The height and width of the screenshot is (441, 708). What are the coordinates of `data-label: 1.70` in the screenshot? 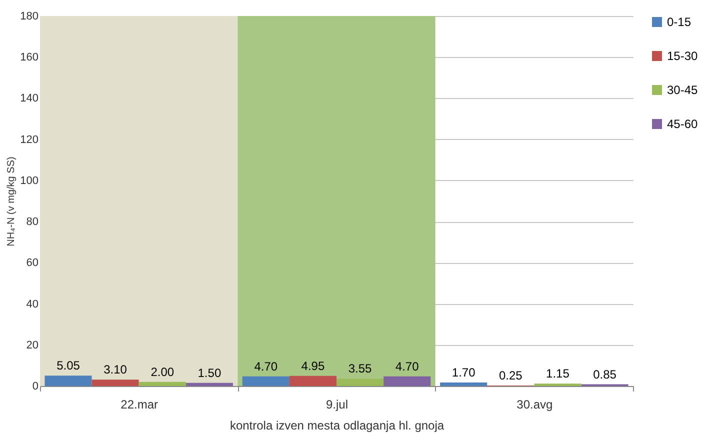 It's located at (464, 373).